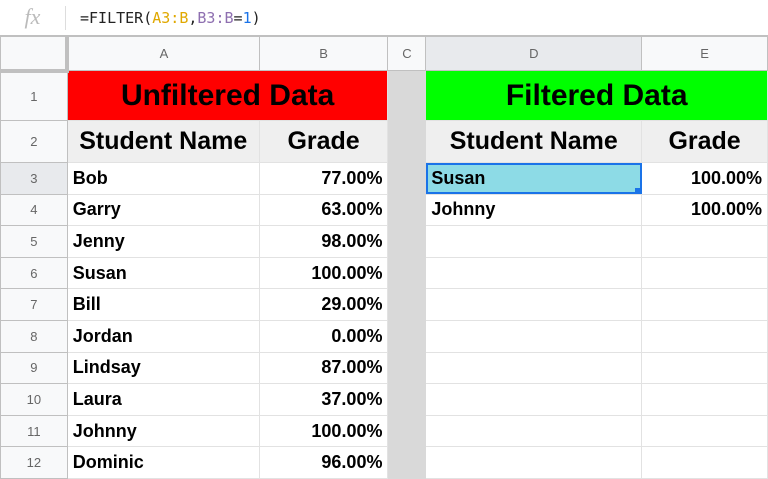 The height and width of the screenshot is (479, 768). Describe the element at coordinates (34, 141) in the screenshot. I see `row-header: 2` at that location.